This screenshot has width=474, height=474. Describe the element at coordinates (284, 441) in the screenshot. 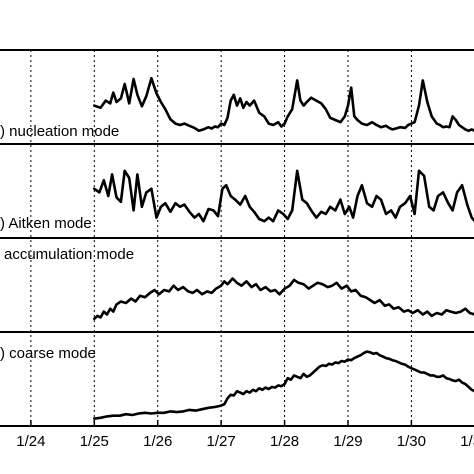

I see `x-tick-label-1-28: 1/28` at that location.